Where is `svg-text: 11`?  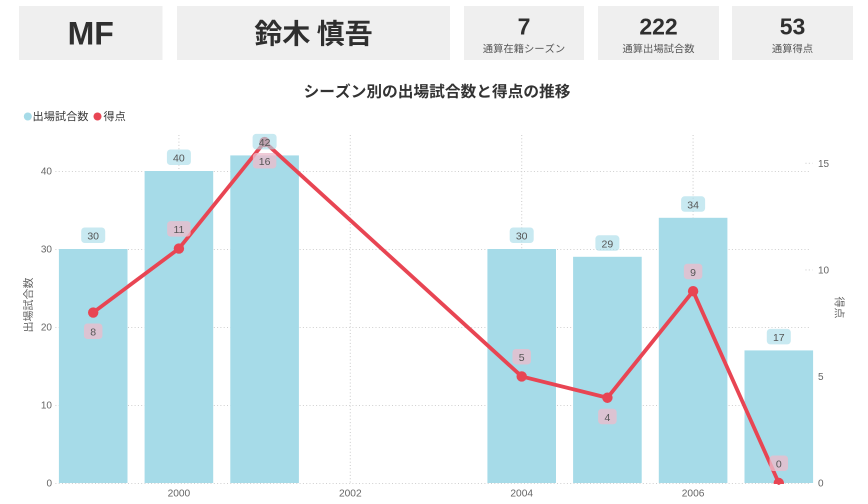 svg-text: 11 is located at coordinates (178, 230).